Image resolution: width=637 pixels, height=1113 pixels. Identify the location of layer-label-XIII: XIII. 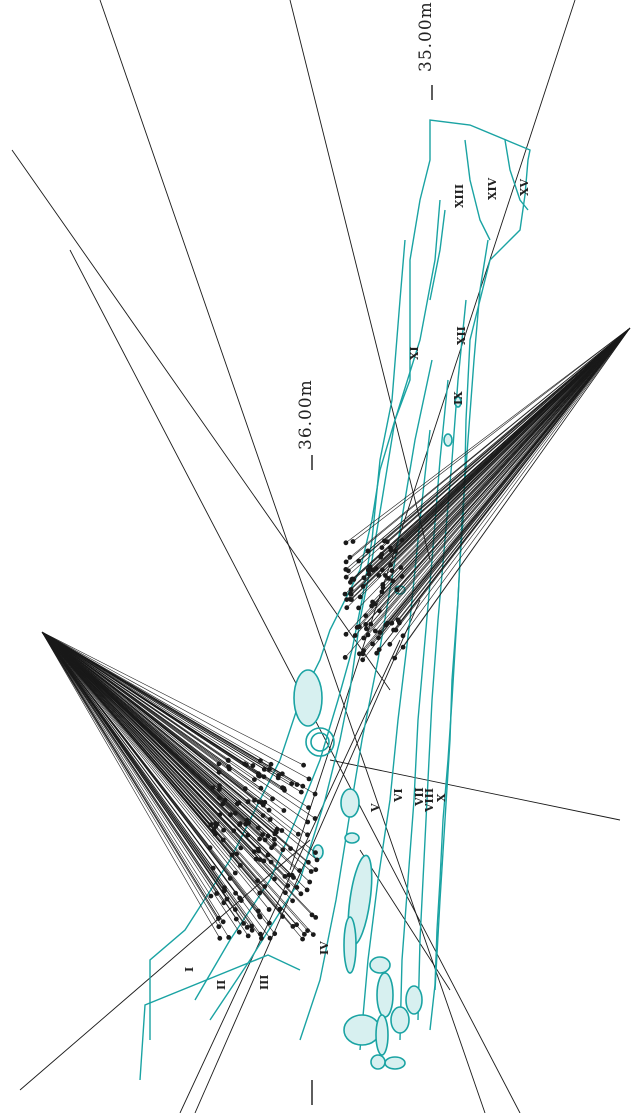
(459, 196).